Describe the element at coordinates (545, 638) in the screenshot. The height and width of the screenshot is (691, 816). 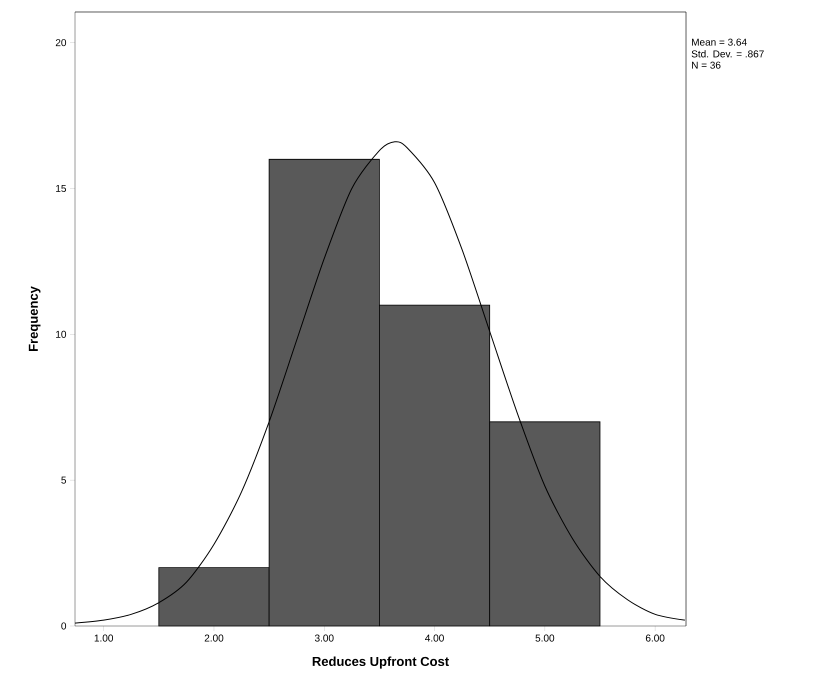
I see `x-tick-label: 5.00` at that location.